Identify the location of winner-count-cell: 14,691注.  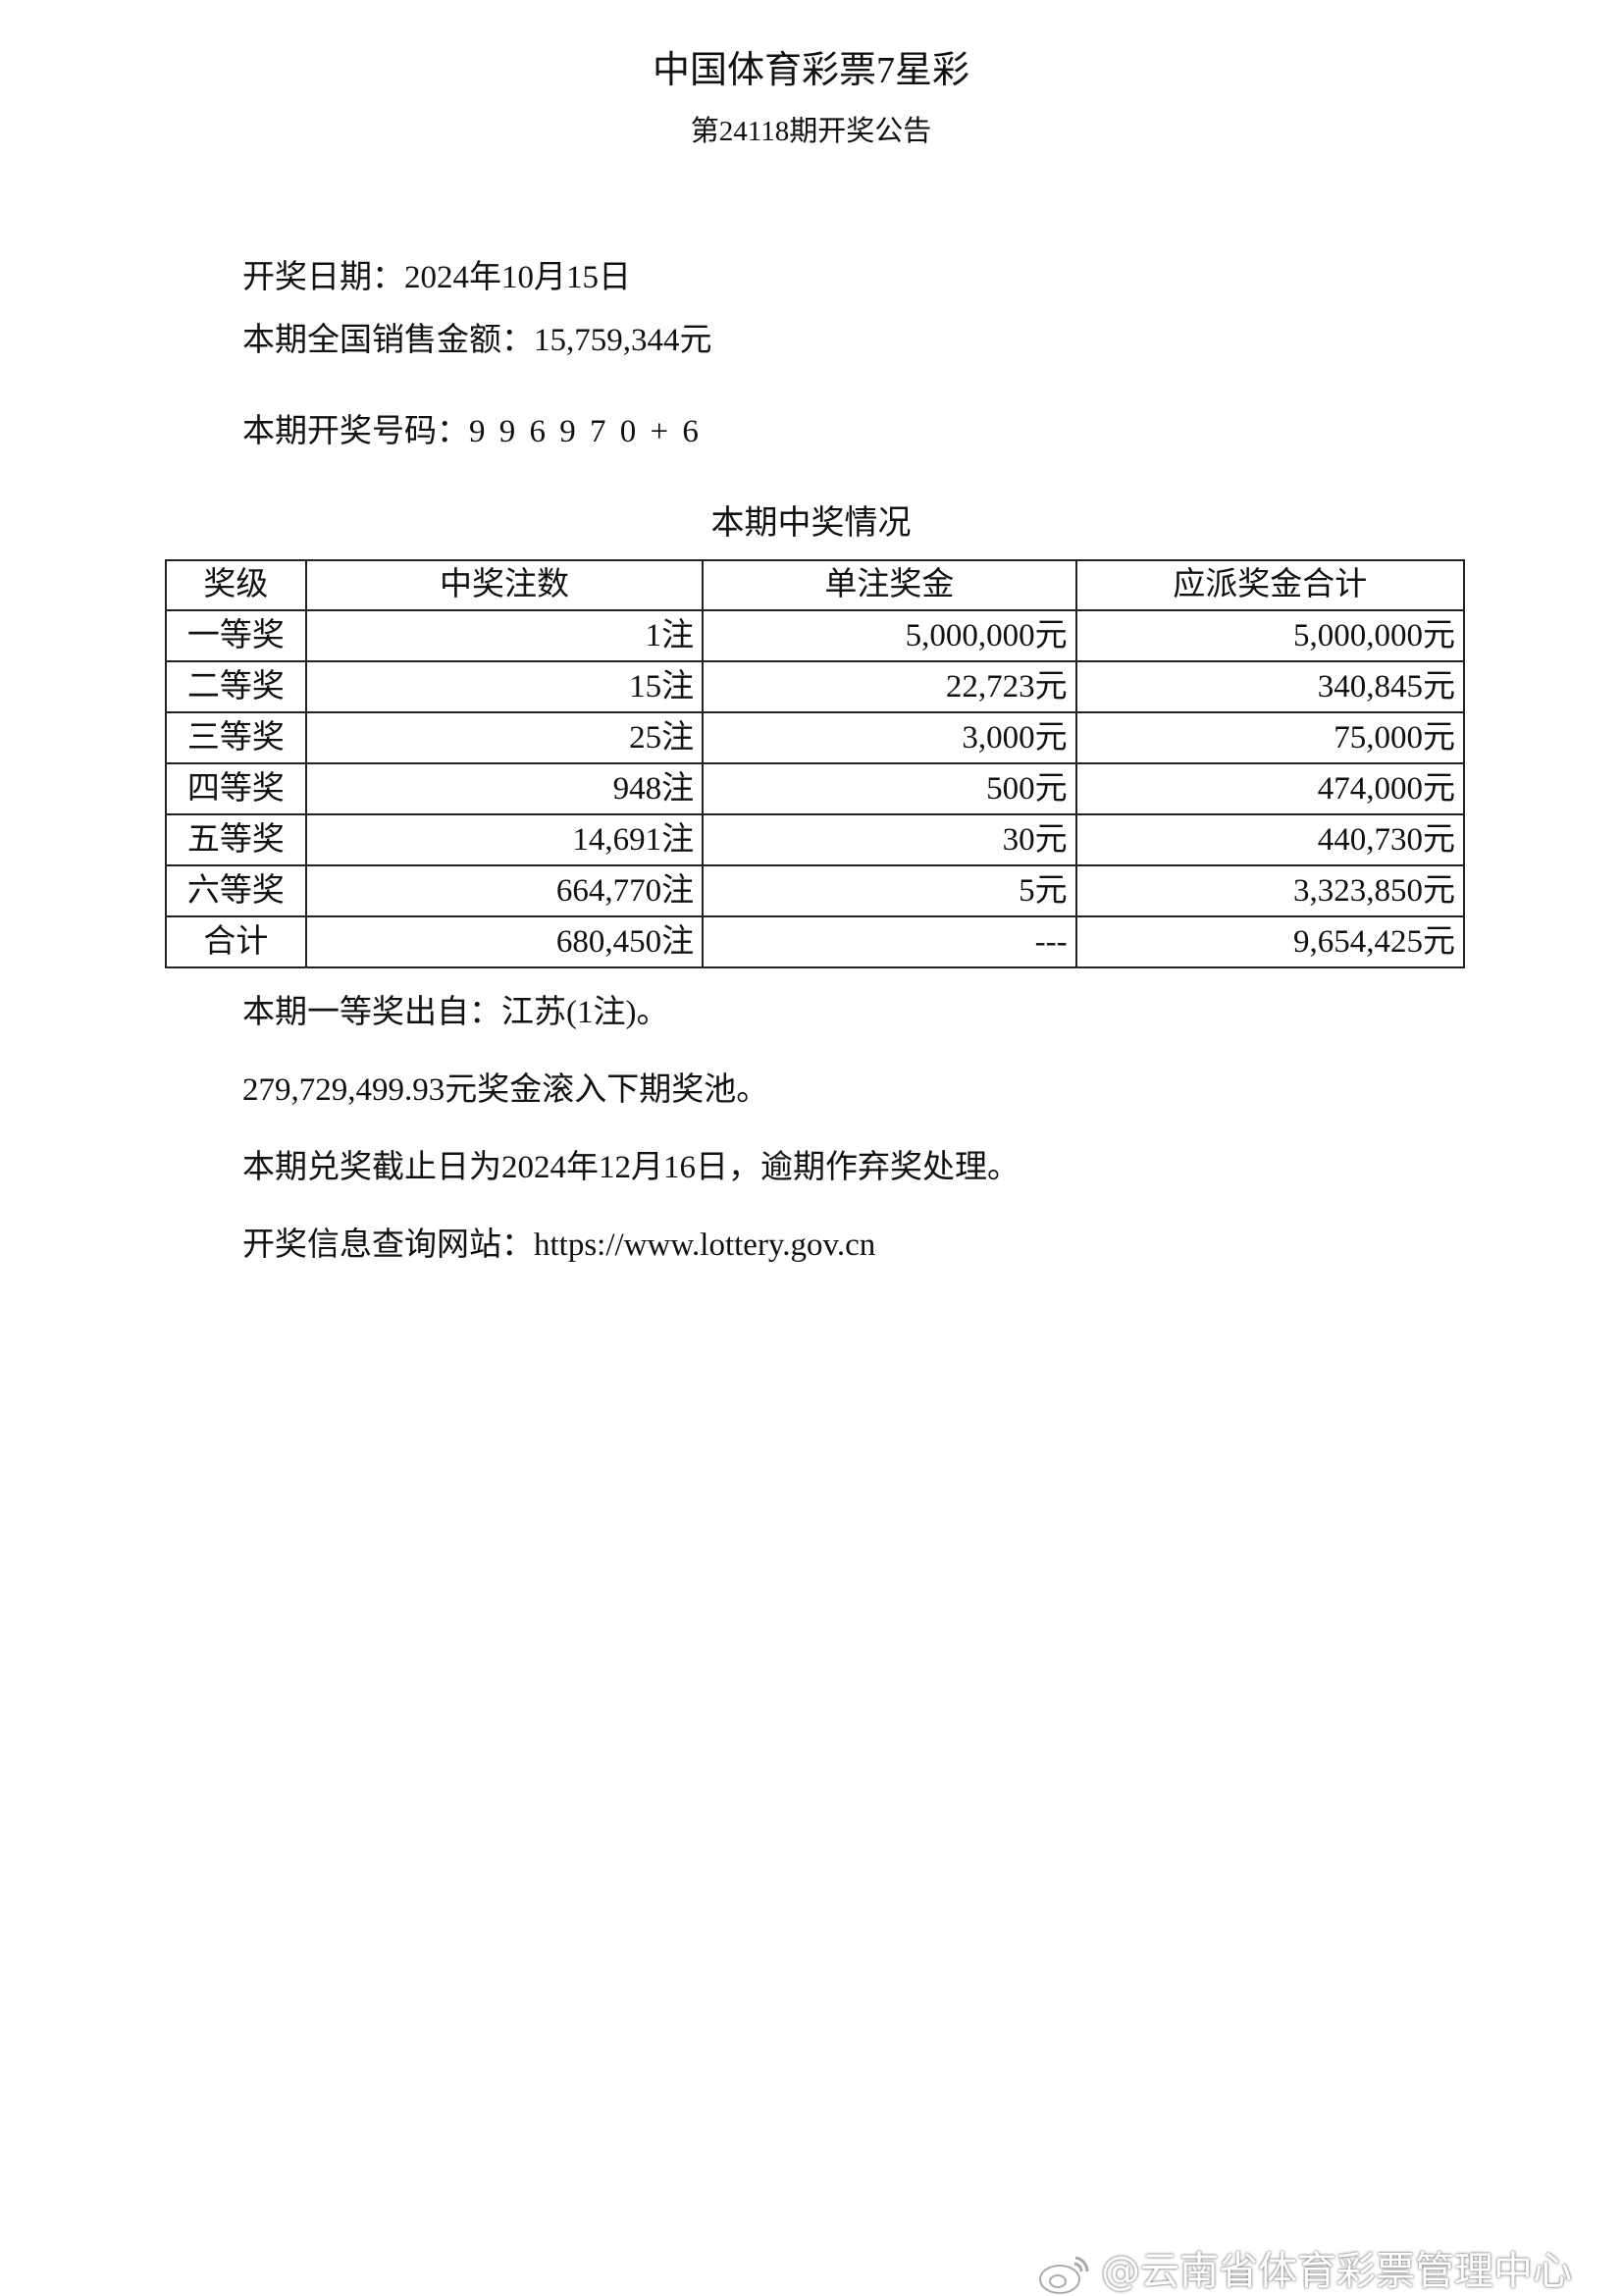
(504, 839).